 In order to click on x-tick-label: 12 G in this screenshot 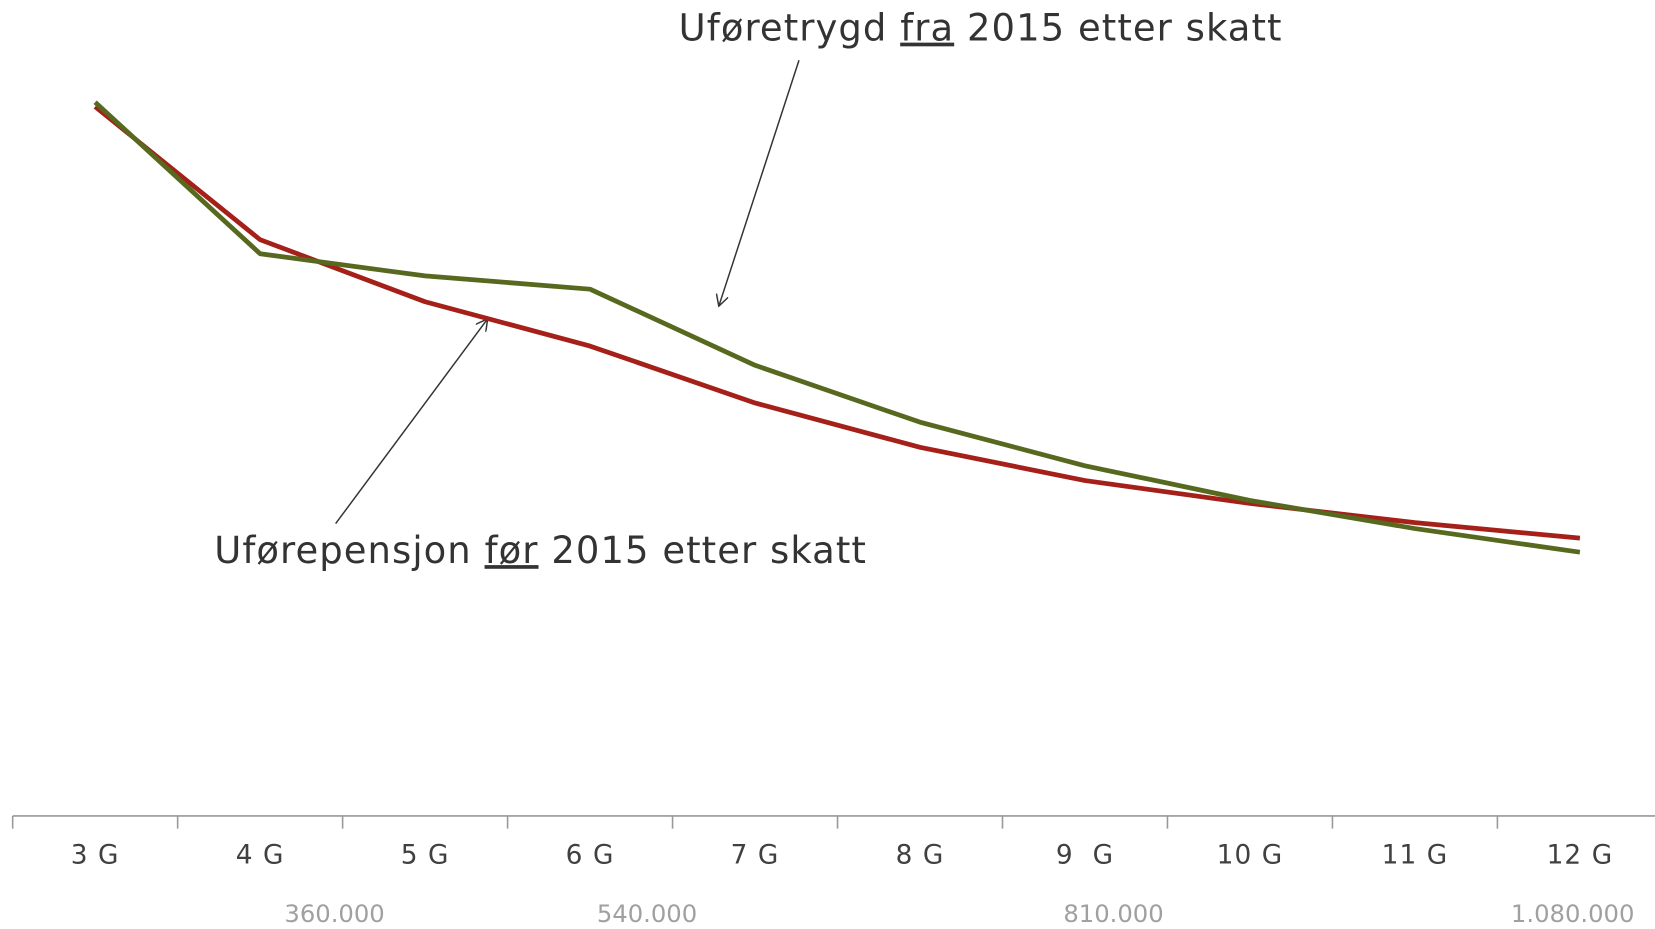, I will do `click(1580, 856)`.